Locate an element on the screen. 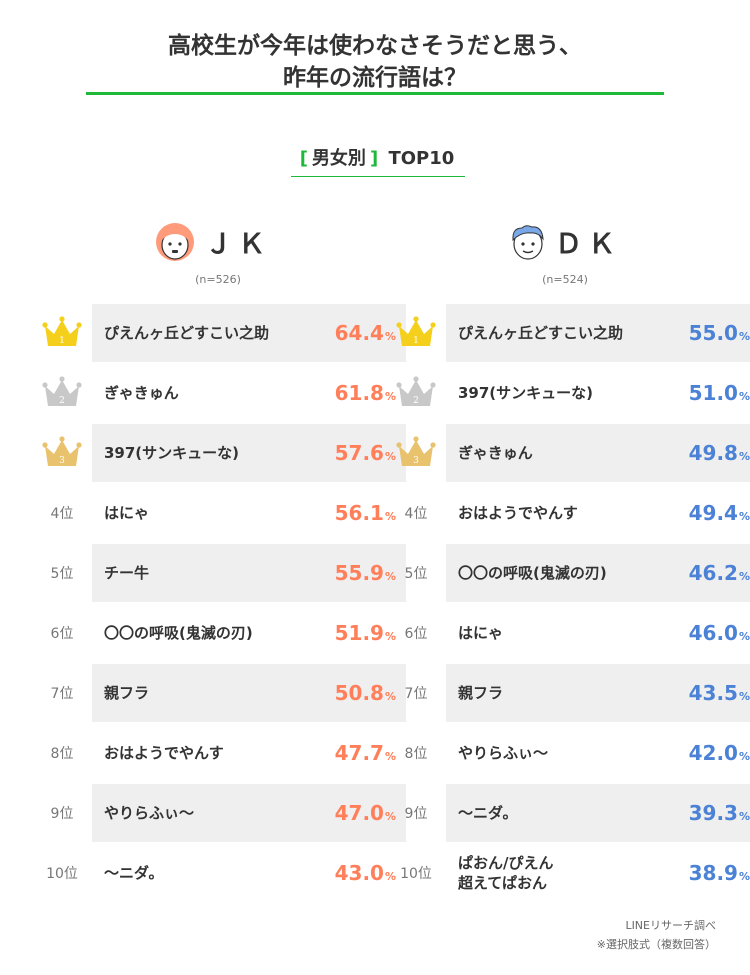 The width and height of the screenshot is (750, 975). dk-term-9: 〜ニダ。 is located at coordinates (488, 813).